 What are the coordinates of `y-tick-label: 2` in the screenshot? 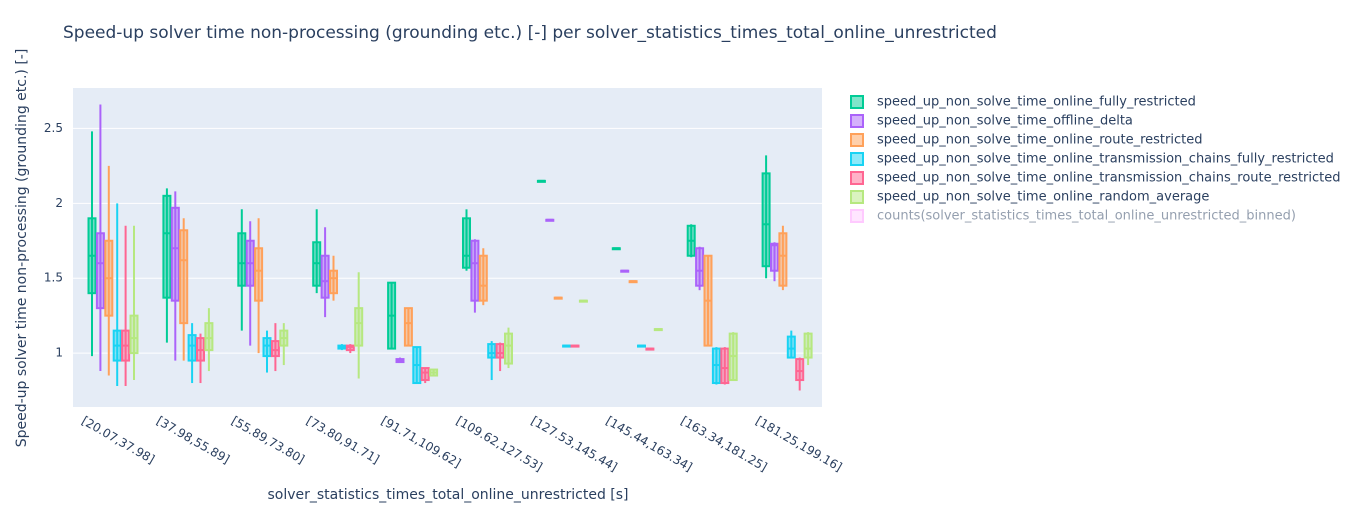 It's located at (59, 203).